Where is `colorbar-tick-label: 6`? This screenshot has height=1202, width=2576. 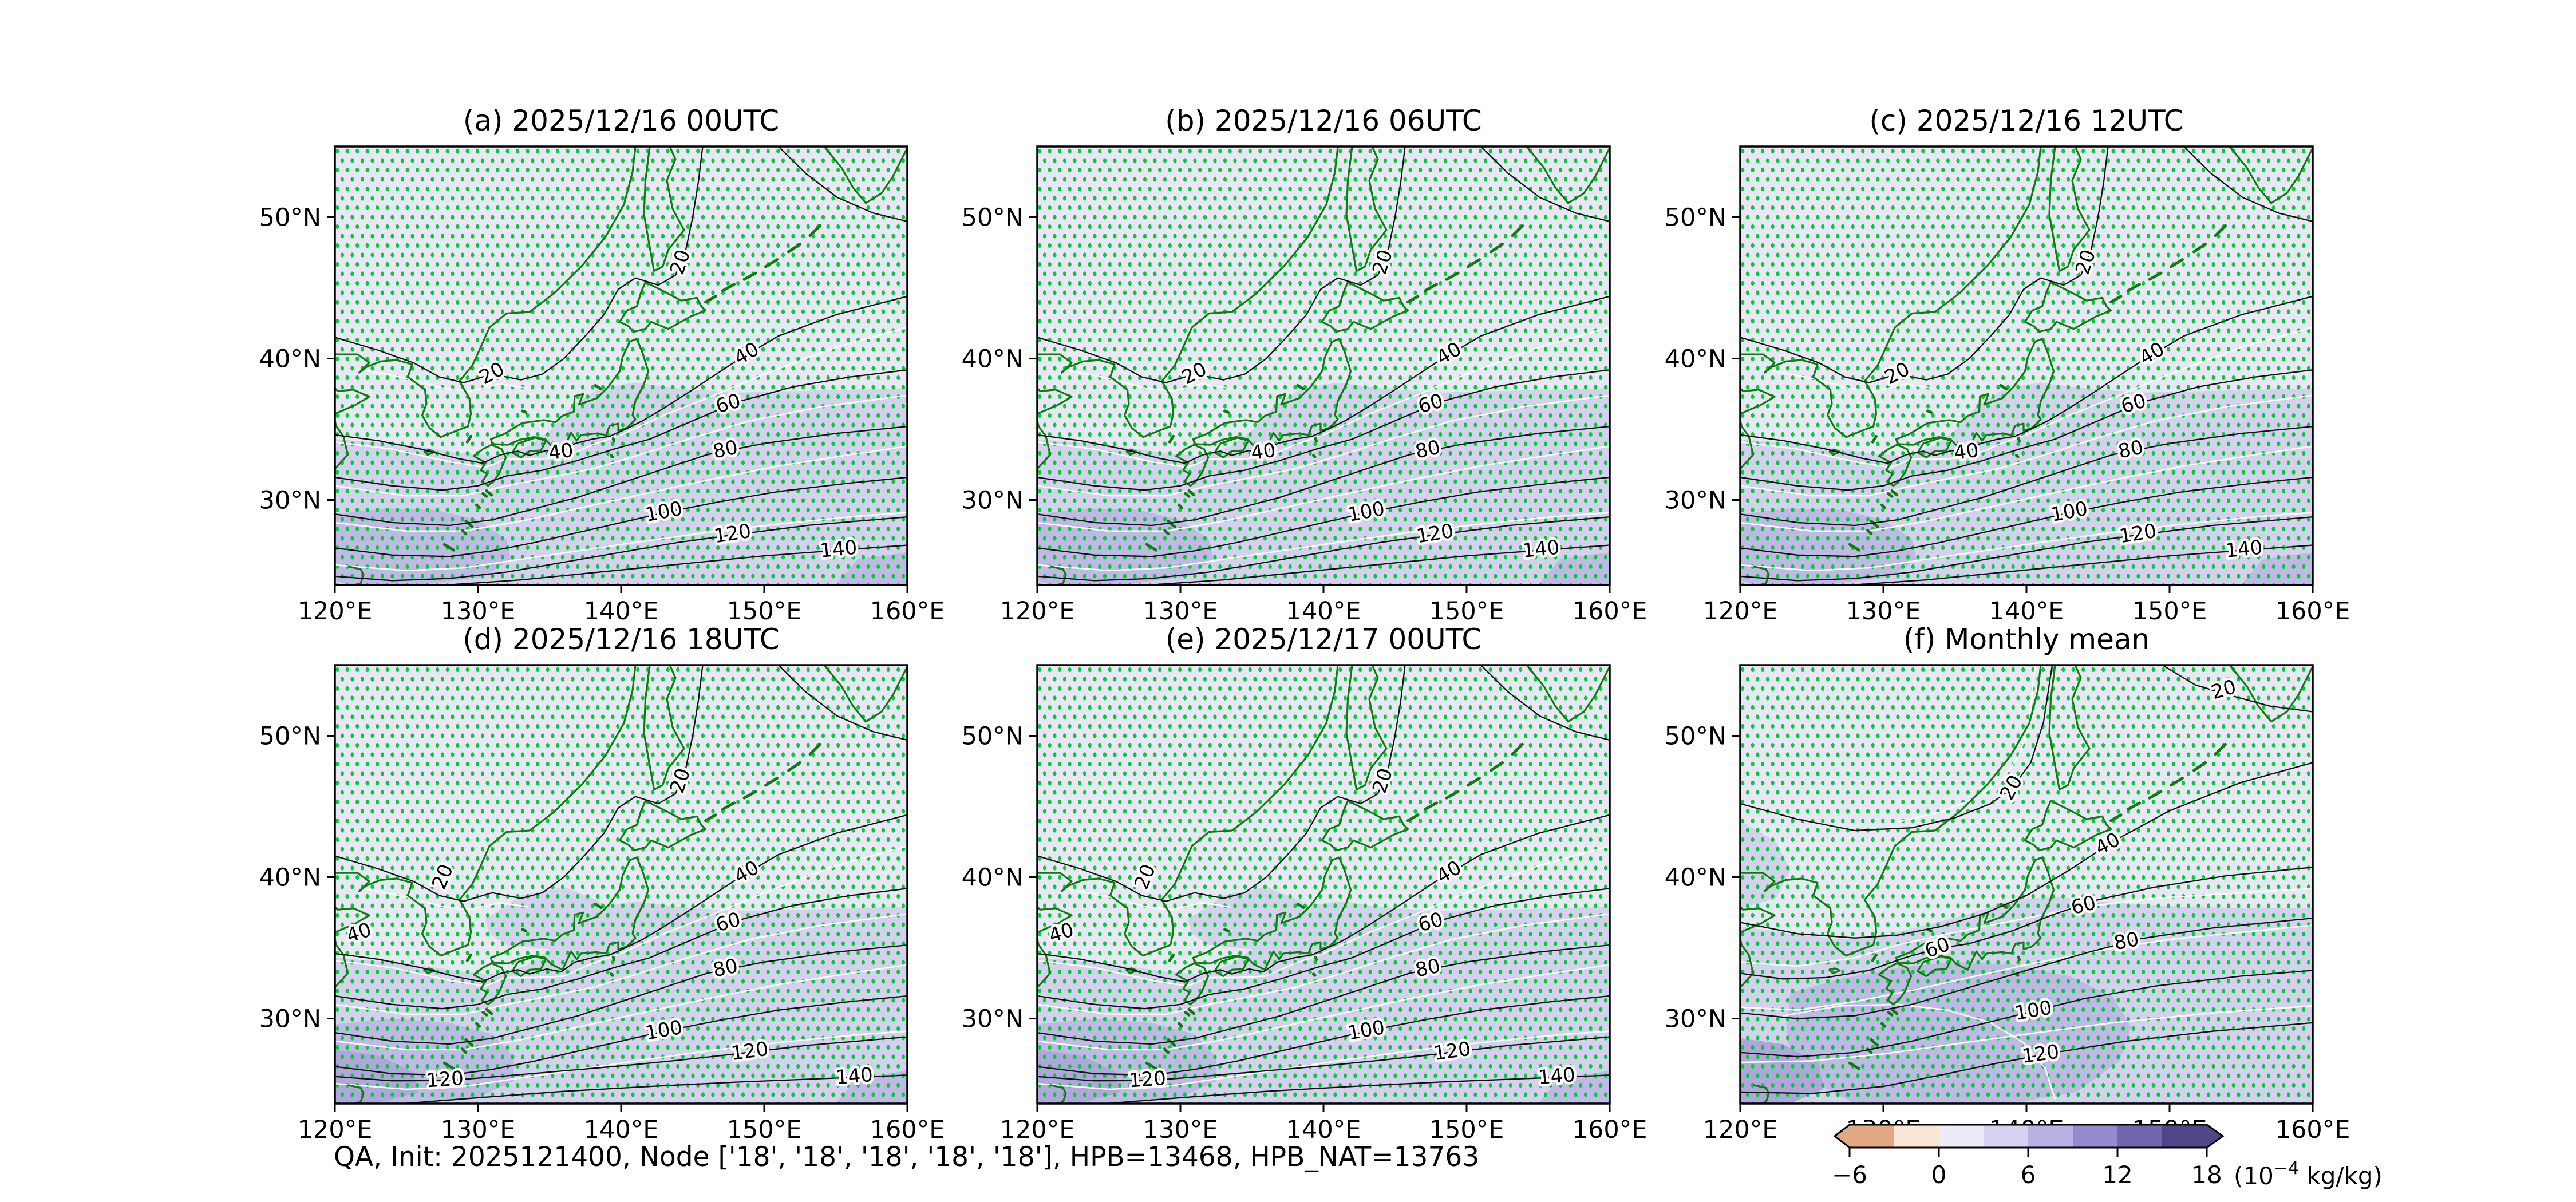 colorbar-tick-label: 6 is located at coordinates (2028, 1175).